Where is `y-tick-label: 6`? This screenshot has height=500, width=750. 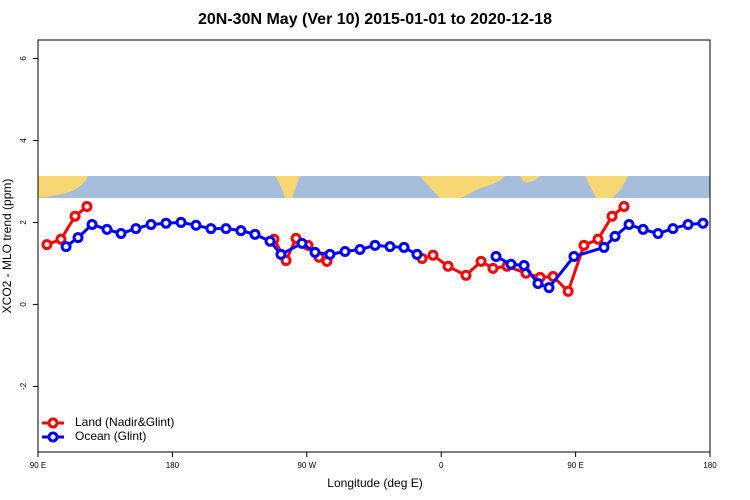
y-tick-label: 6 is located at coordinates (23, 58).